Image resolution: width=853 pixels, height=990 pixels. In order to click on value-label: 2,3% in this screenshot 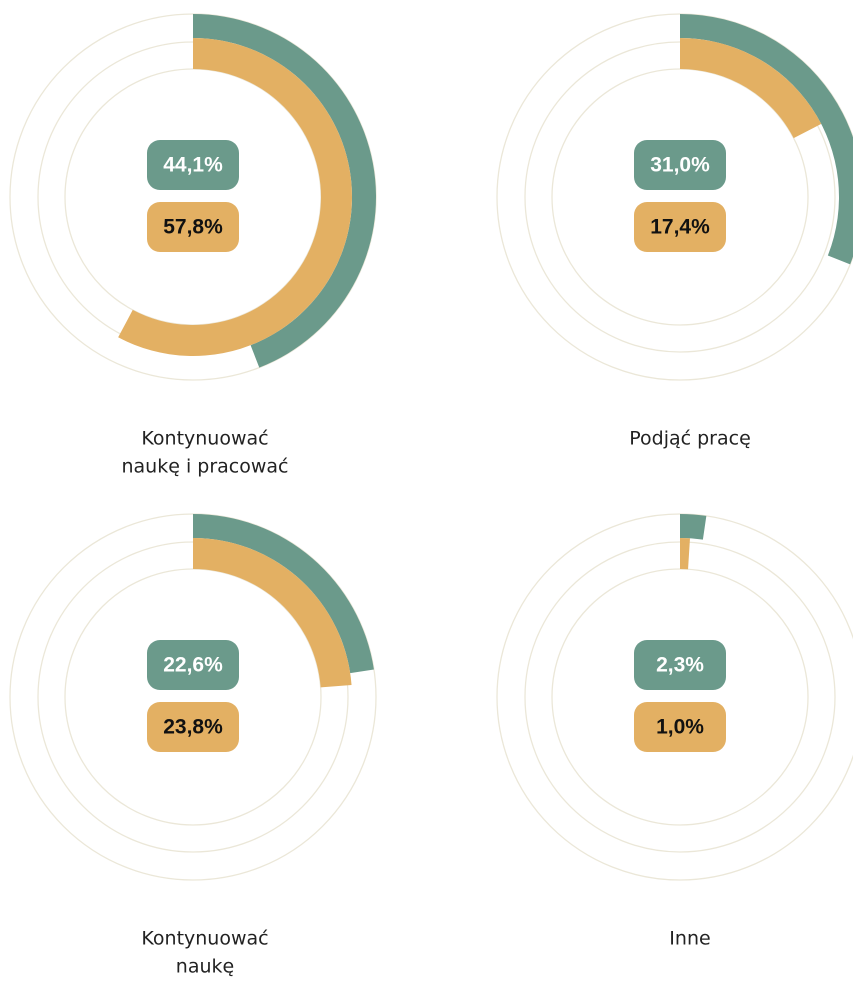, I will do `click(680, 665)`.